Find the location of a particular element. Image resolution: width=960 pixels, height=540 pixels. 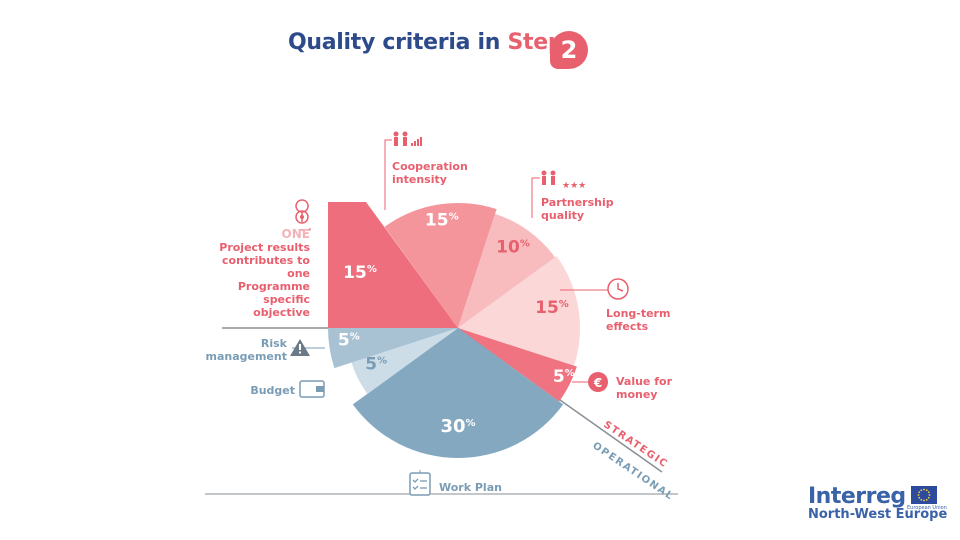

leader-partnership is located at coordinates (535, 197).